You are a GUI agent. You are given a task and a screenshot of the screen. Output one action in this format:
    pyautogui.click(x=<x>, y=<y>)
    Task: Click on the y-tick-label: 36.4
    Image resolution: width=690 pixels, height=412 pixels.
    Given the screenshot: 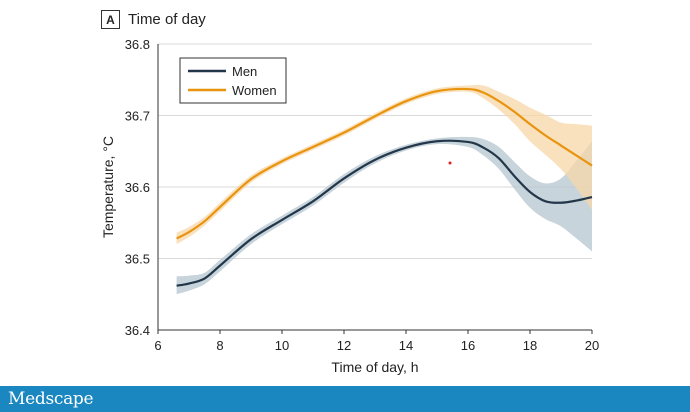 What is the action you would take?
    pyautogui.click(x=137, y=330)
    